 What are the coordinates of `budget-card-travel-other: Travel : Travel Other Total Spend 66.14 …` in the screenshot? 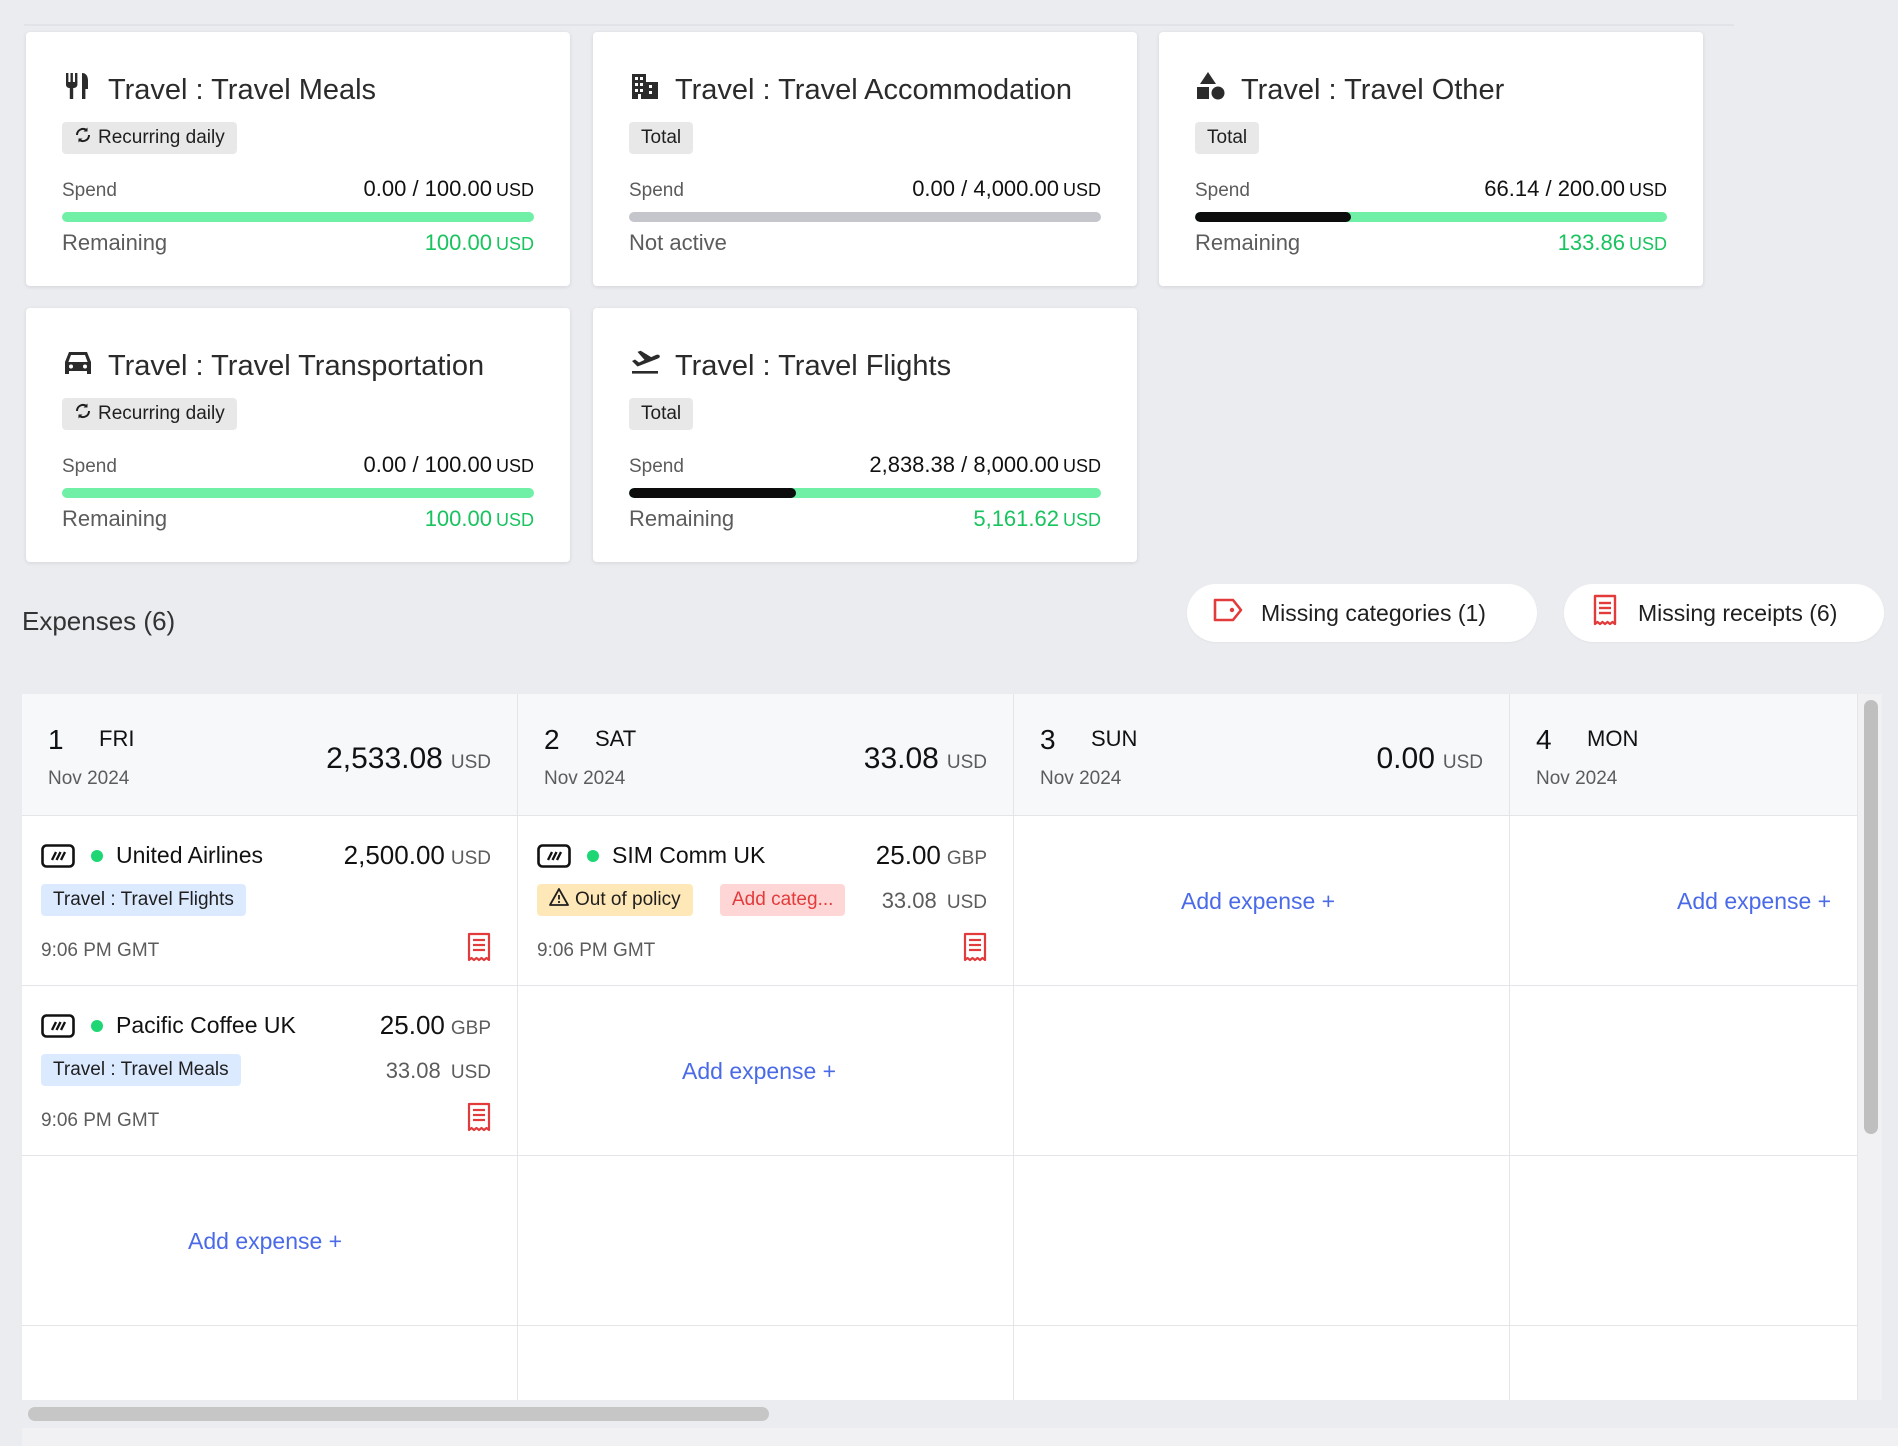 It's located at (1431, 159).